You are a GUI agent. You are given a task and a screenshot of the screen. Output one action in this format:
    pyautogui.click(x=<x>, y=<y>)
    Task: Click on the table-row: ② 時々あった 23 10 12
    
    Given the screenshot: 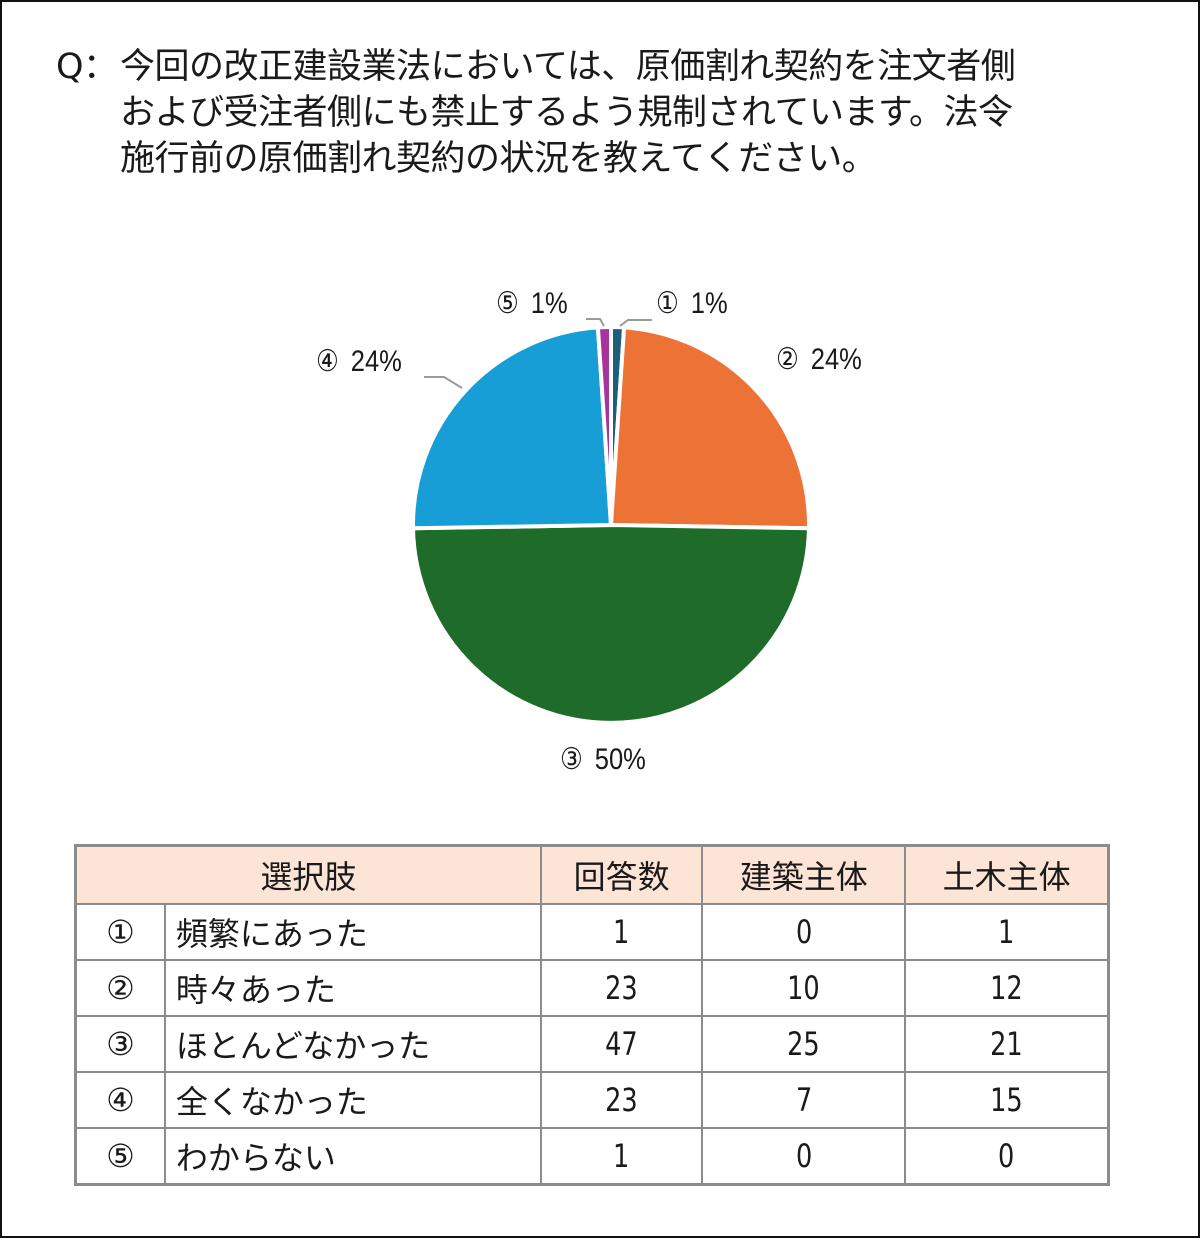 What is the action you would take?
    pyautogui.click(x=592, y=988)
    